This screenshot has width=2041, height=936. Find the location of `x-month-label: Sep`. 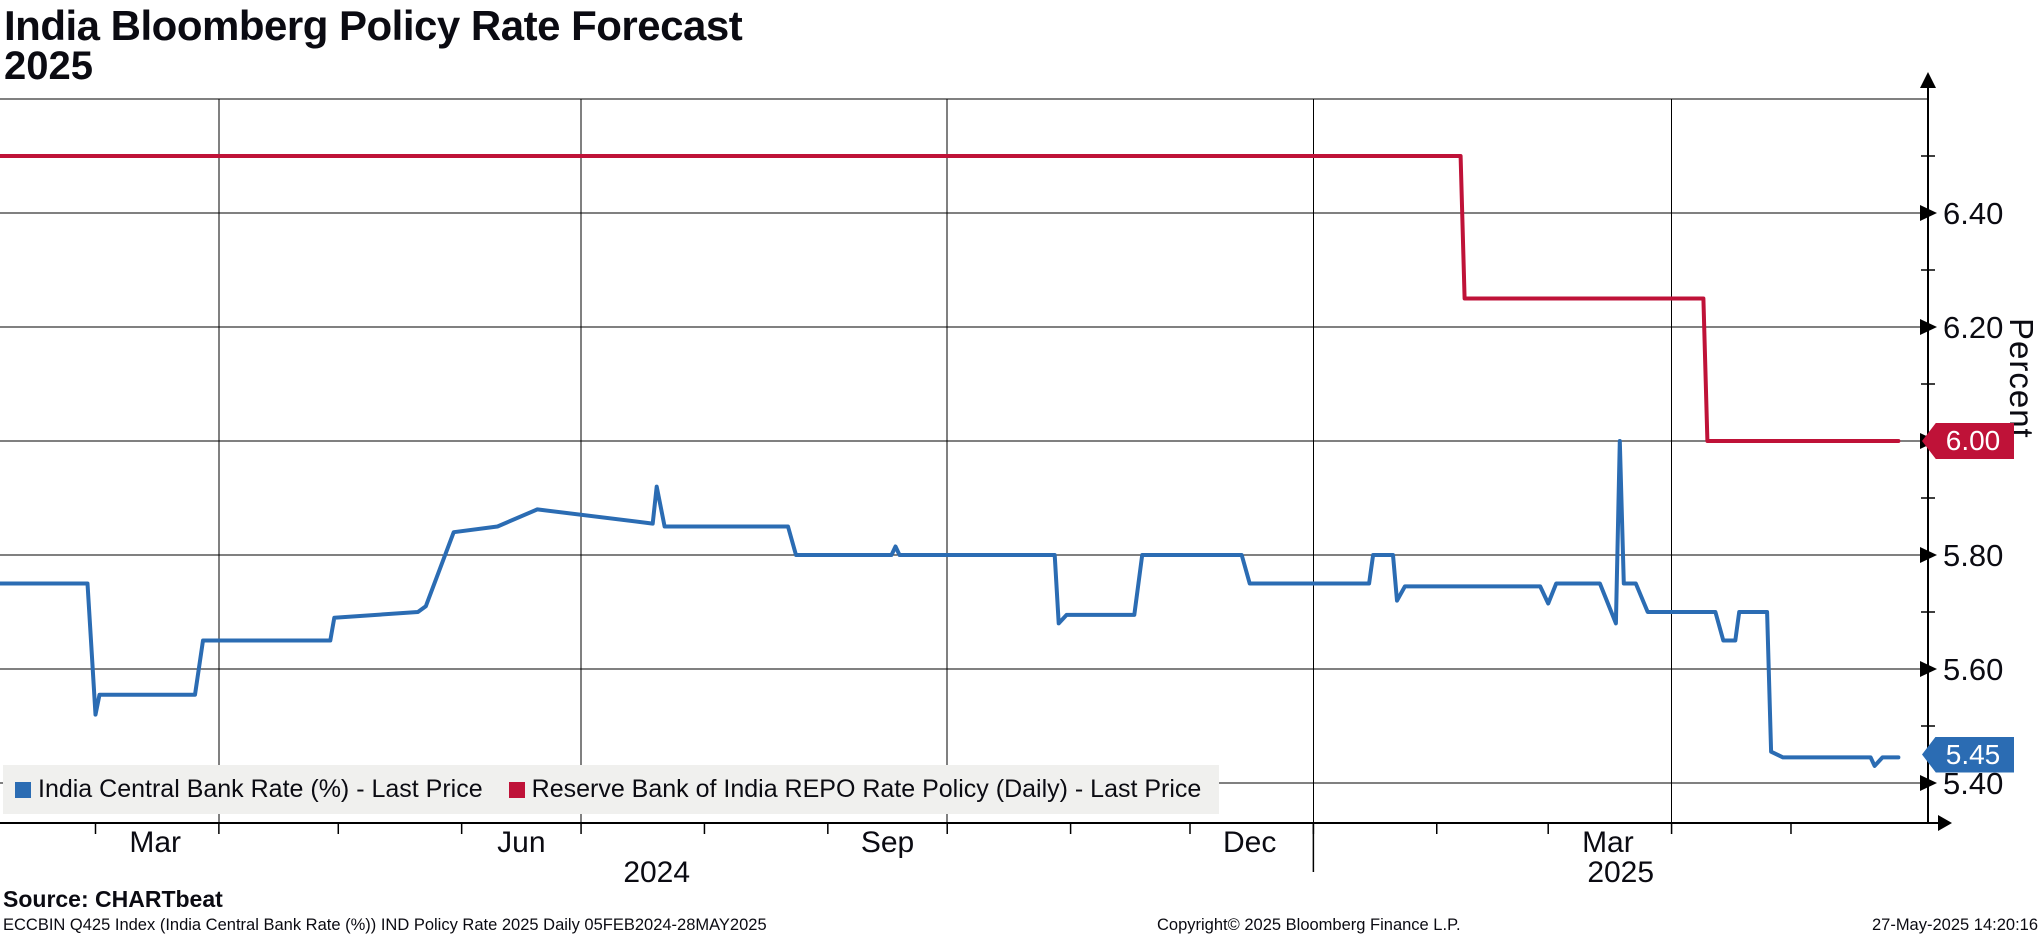

x-month-label: Sep is located at coordinates (887, 842).